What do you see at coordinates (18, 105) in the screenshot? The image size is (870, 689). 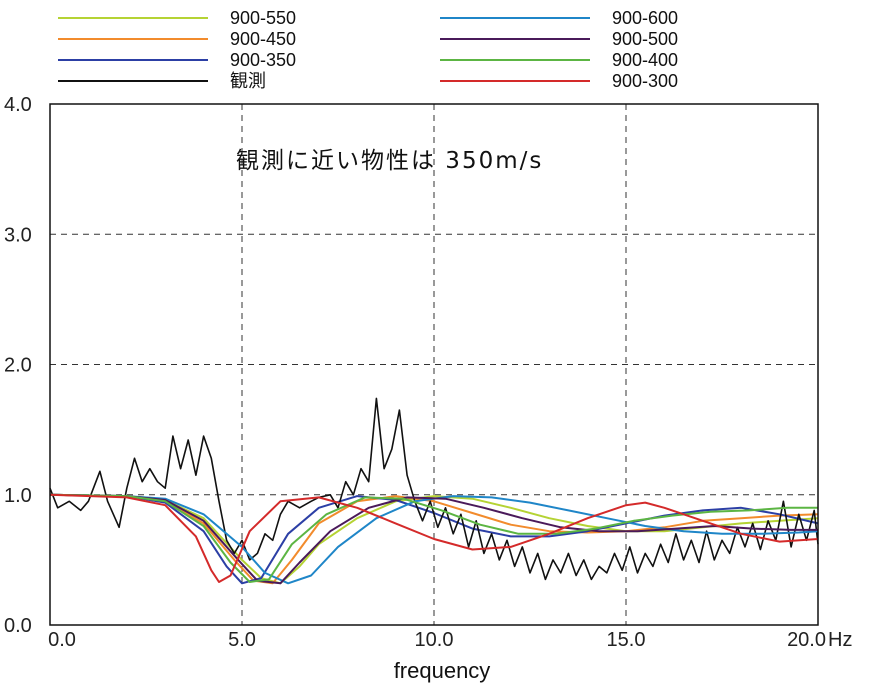 I see `y-tick-label: 4.0` at bounding box center [18, 105].